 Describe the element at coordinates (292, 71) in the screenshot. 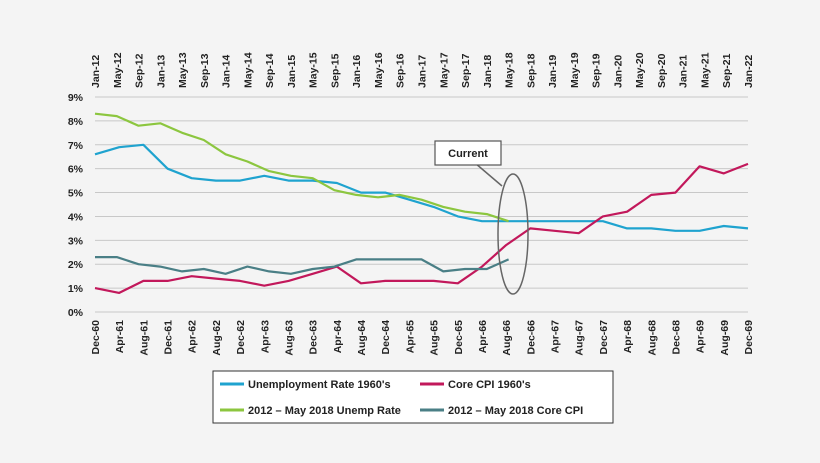

I see `top-x-tick-label: Jan-15` at that location.